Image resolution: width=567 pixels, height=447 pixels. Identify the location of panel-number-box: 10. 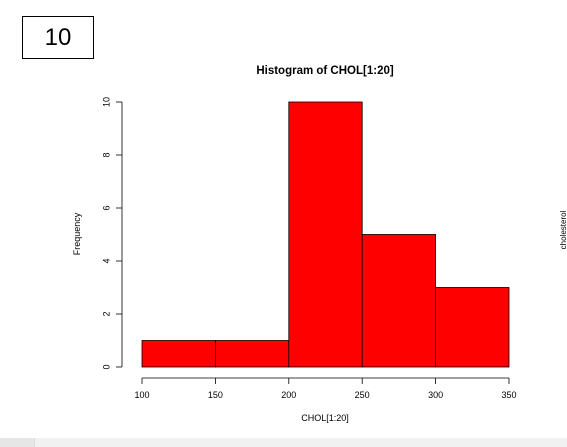
(58, 37).